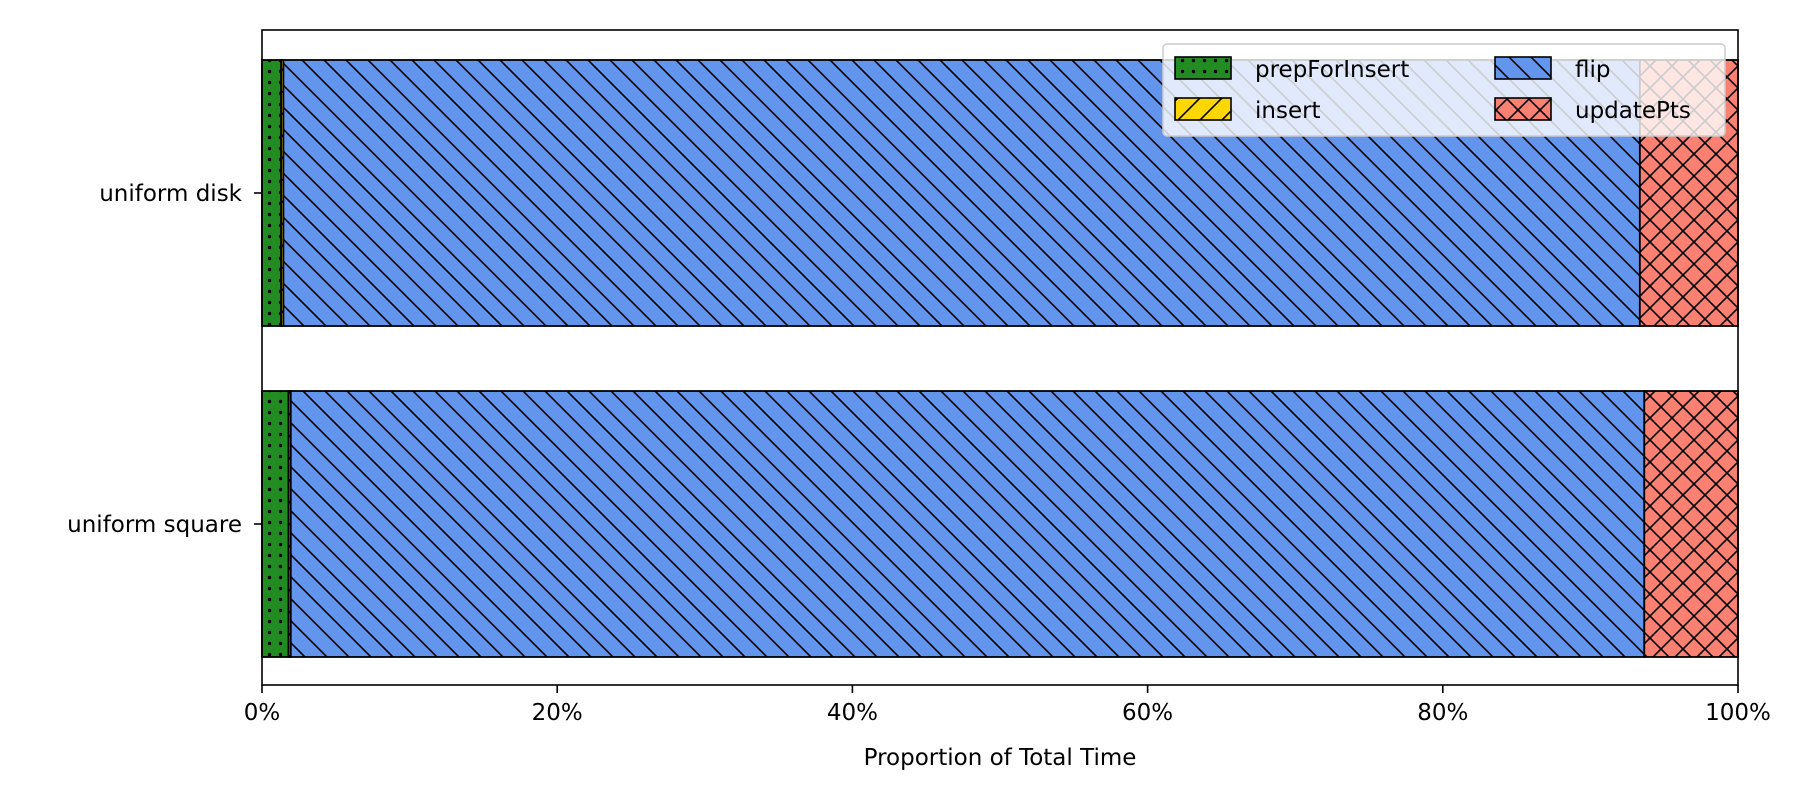 The image size is (1800, 800). I want to click on x-axis: 0% 20% 40% 60% 80% 100%, so click(1007, 705).